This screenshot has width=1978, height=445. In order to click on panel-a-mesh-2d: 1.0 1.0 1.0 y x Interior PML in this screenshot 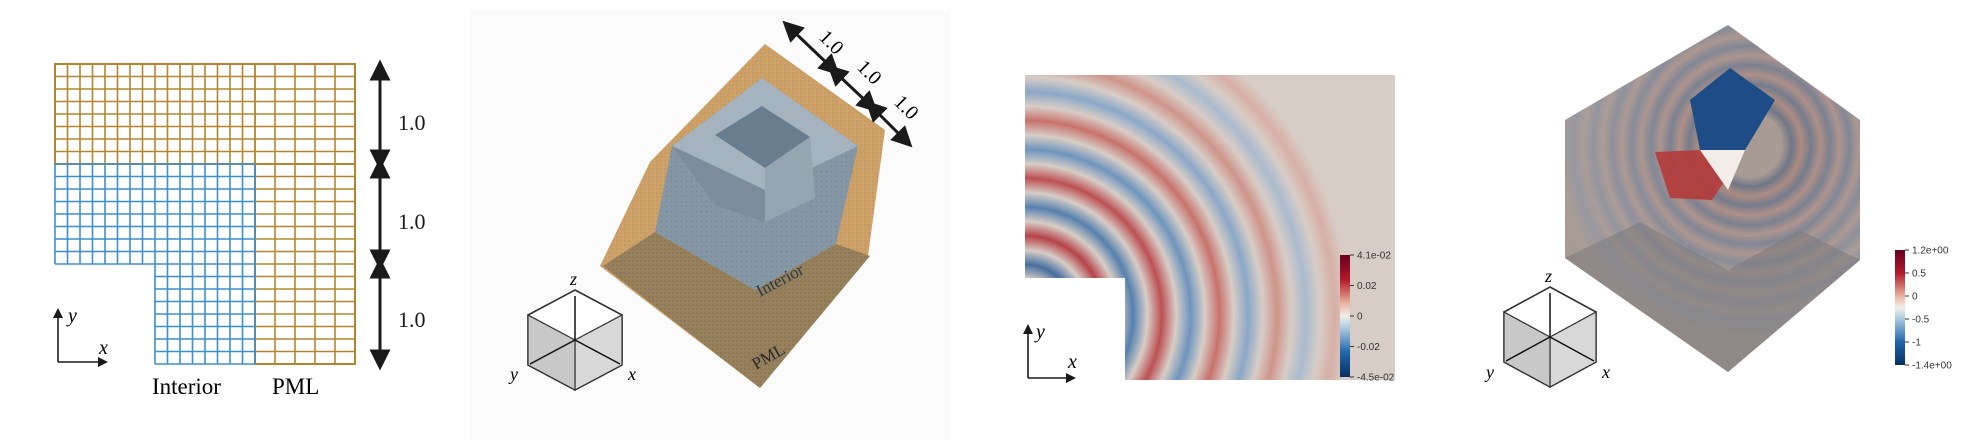, I will do `click(239, 229)`.